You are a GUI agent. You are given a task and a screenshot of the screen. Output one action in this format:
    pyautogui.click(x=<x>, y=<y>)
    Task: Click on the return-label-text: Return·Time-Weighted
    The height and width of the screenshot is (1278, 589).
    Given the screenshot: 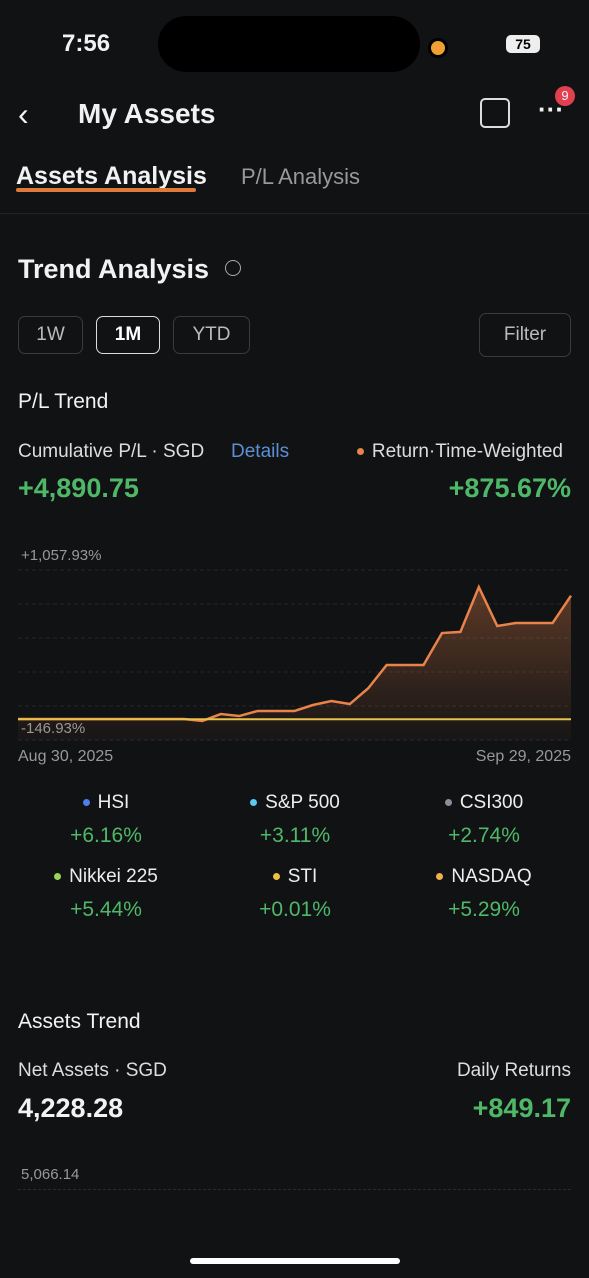 What is the action you would take?
    pyautogui.click(x=467, y=451)
    